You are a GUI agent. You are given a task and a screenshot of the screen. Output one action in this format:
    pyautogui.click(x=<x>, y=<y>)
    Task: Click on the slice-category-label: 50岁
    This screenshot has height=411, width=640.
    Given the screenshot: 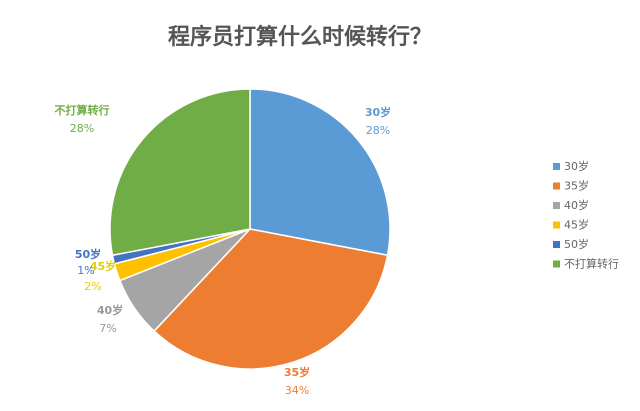 What is the action you would take?
    pyautogui.click(x=88, y=254)
    